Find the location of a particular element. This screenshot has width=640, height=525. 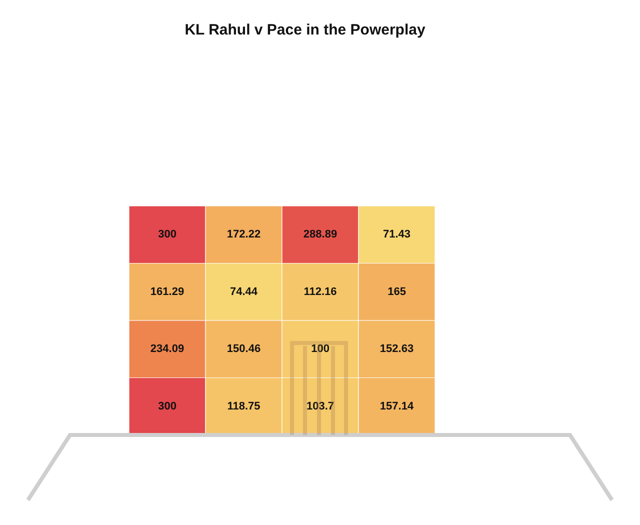

data-label: 234.09 is located at coordinates (167, 349).